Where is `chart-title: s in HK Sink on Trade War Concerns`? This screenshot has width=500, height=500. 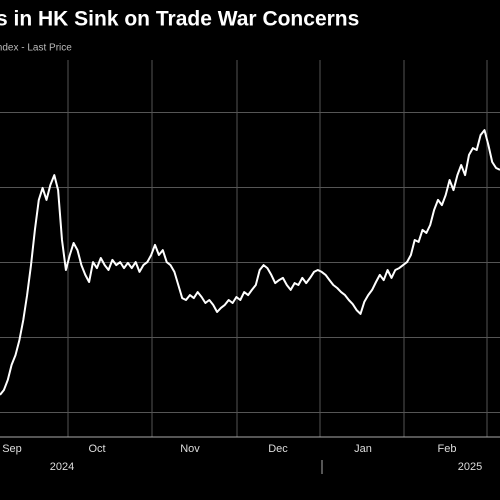
chart-title: s in HK Sink on Trade War Concerns is located at coordinates (179, 19).